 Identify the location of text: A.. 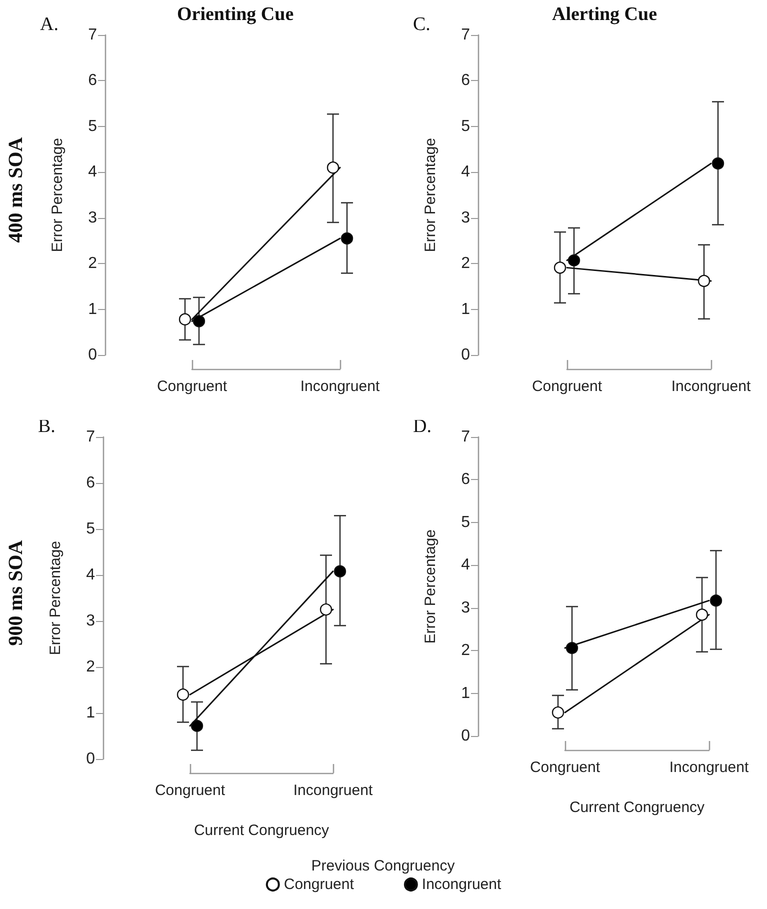
(49, 24).